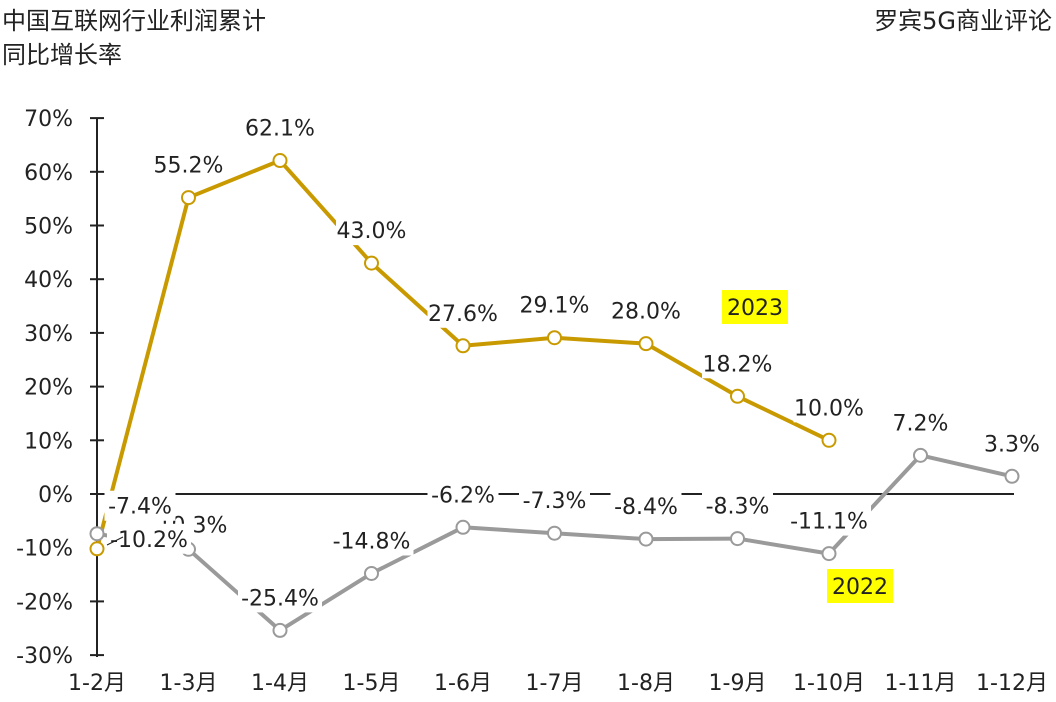 The width and height of the screenshot is (1056, 702). What do you see at coordinates (646, 683) in the screenshot?
I see `x-tick-label: 1-8月` at bounding box center [646, 683].